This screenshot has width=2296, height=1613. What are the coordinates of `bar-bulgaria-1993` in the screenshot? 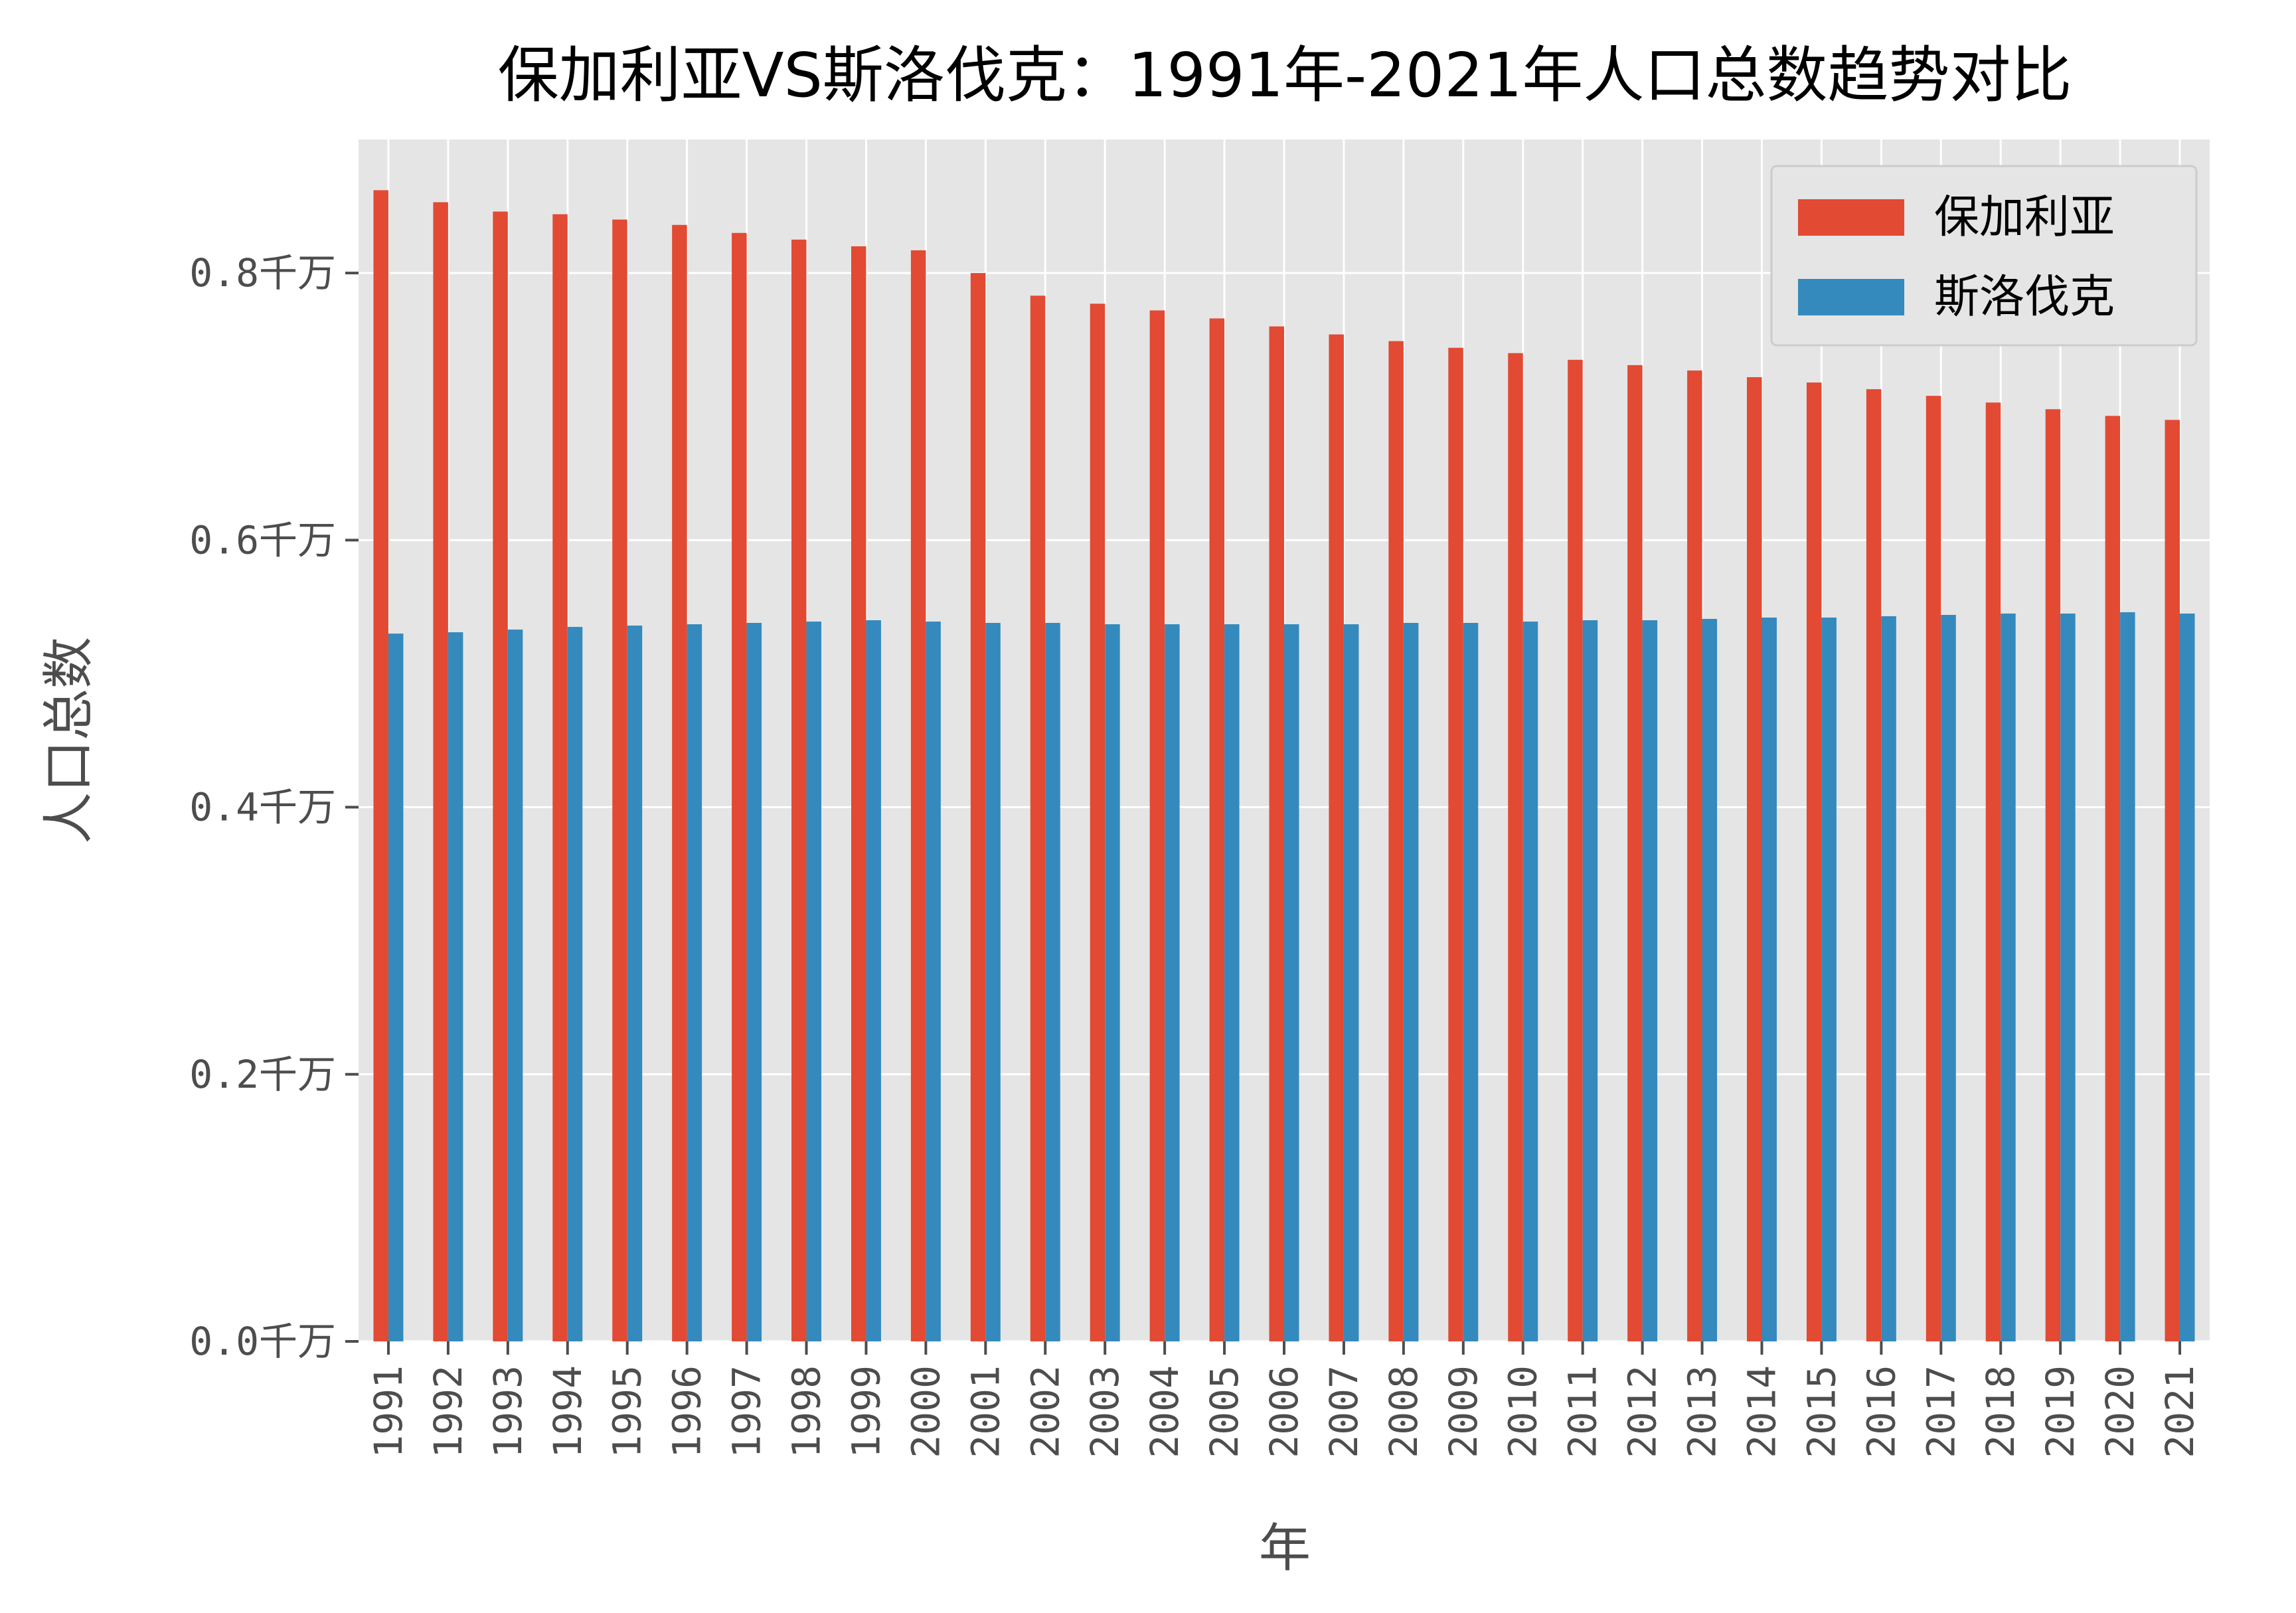 It's located at (500, 777).